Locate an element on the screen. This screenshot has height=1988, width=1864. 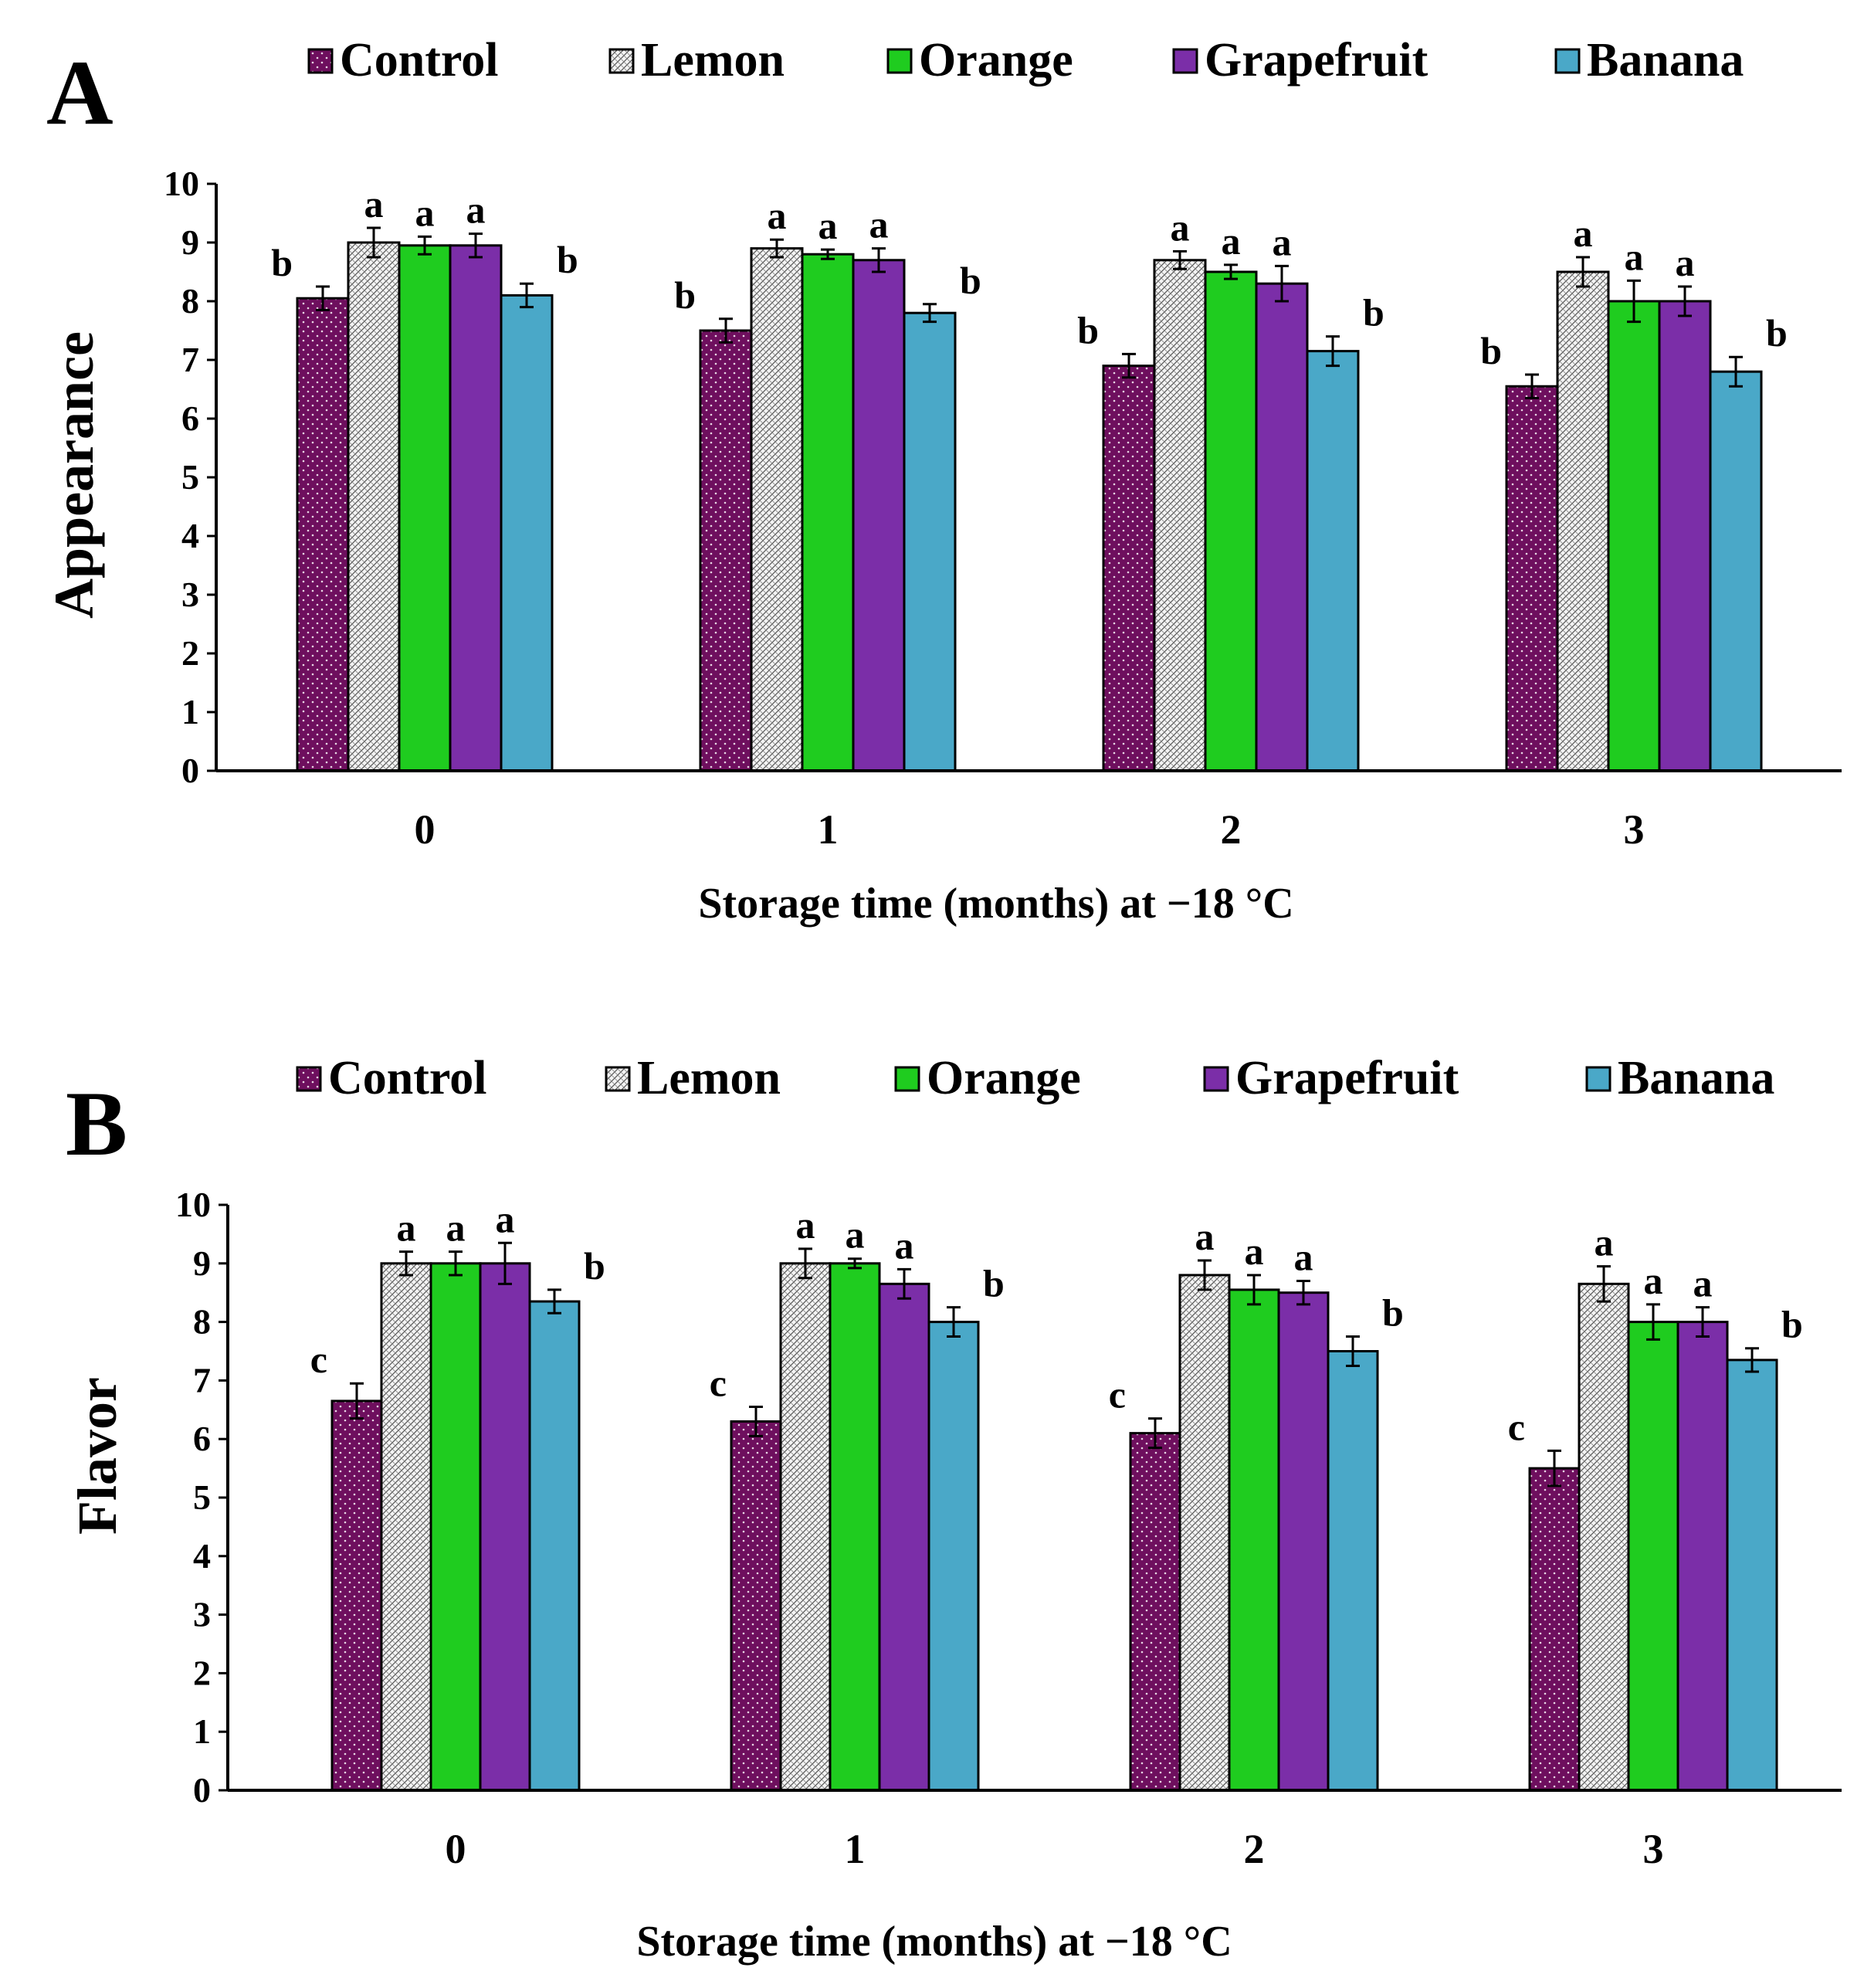
y-tick-label: 10 is located at coordinates (181, 183).